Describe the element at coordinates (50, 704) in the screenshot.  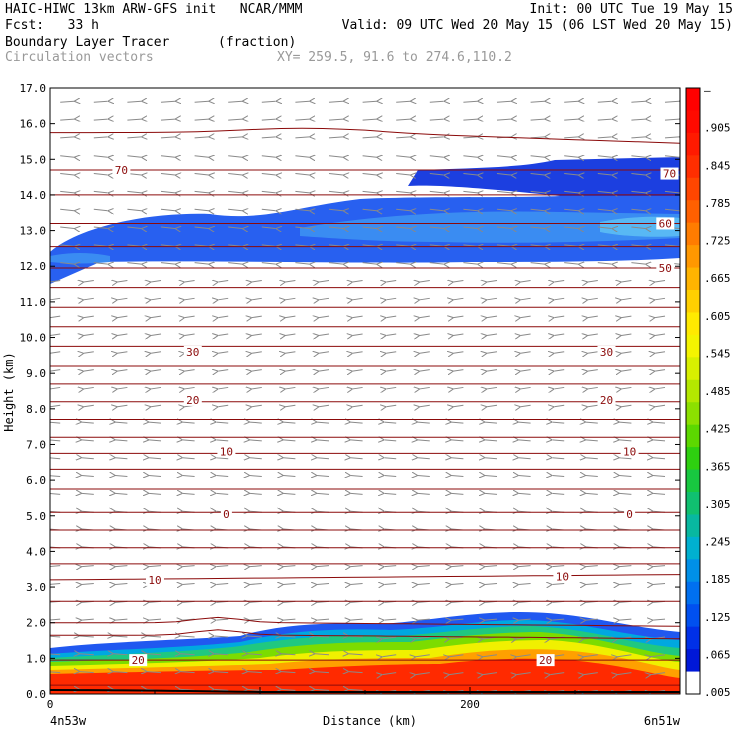
I see `x-tick-label: 0` at that location.